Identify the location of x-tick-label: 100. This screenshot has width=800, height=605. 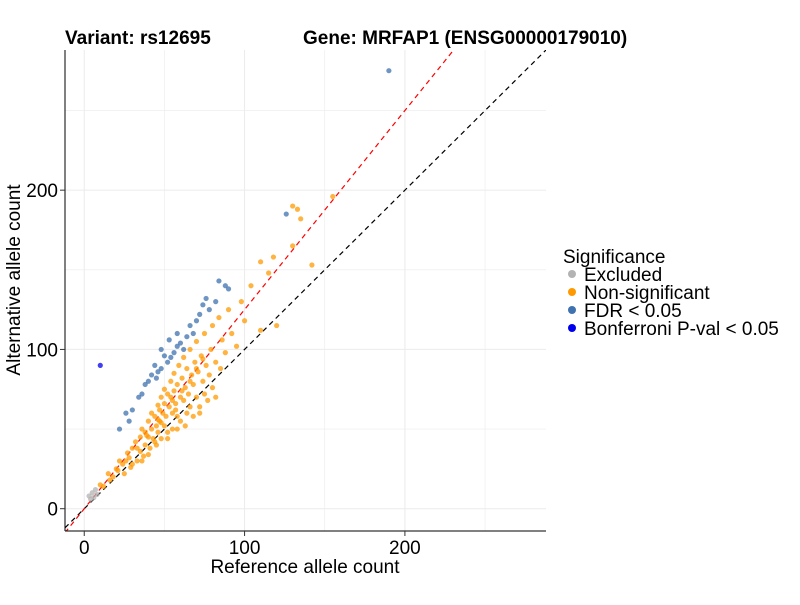
(245, 548).